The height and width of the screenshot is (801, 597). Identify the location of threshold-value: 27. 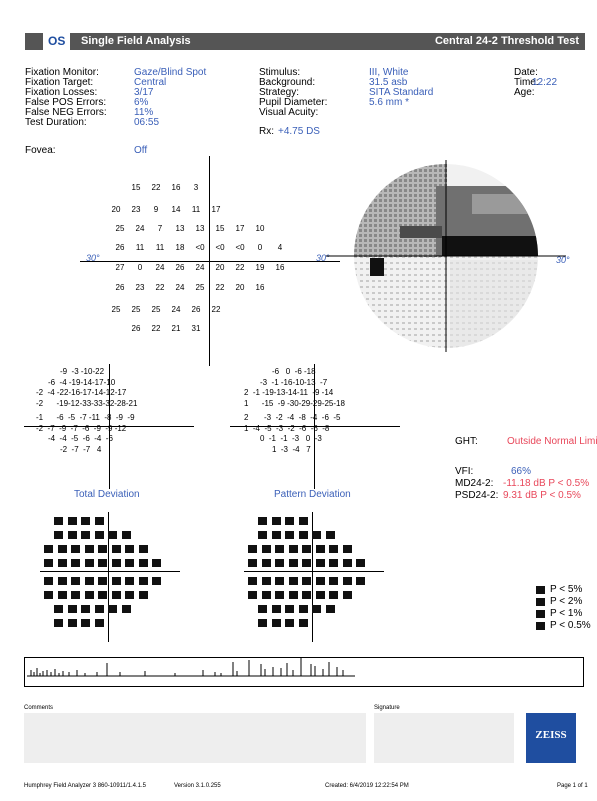
(120, 267).